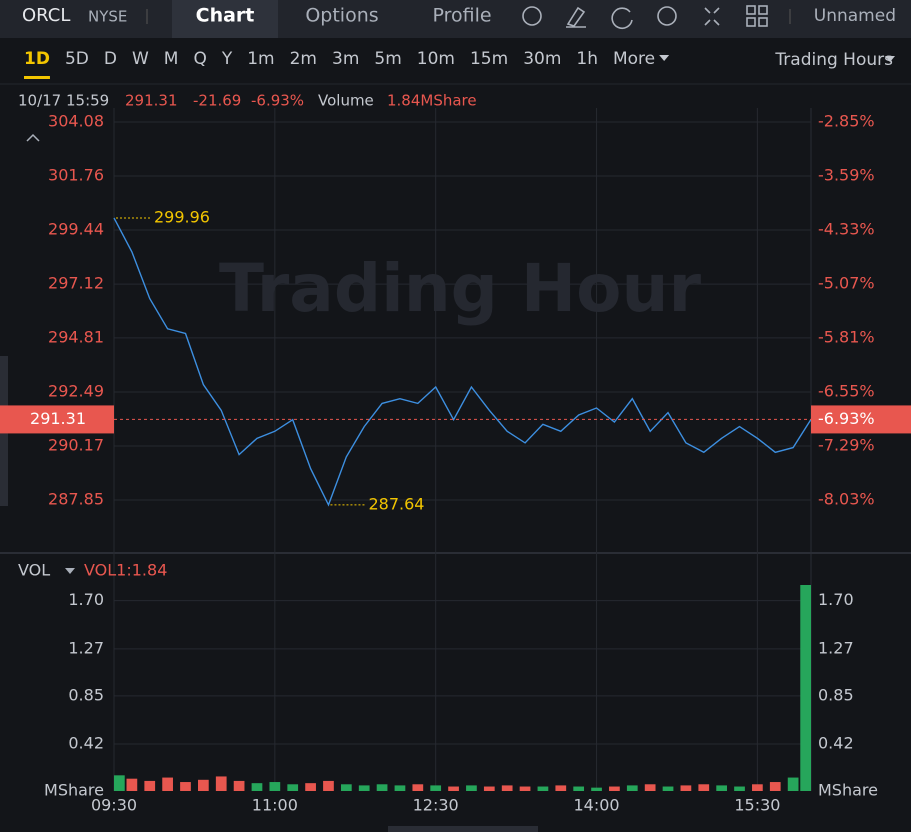  What do you see at coordinates (846, 390) in the screenshot?
I see `y2-tick-label: -6.55%` at bounding box center [846, 390].